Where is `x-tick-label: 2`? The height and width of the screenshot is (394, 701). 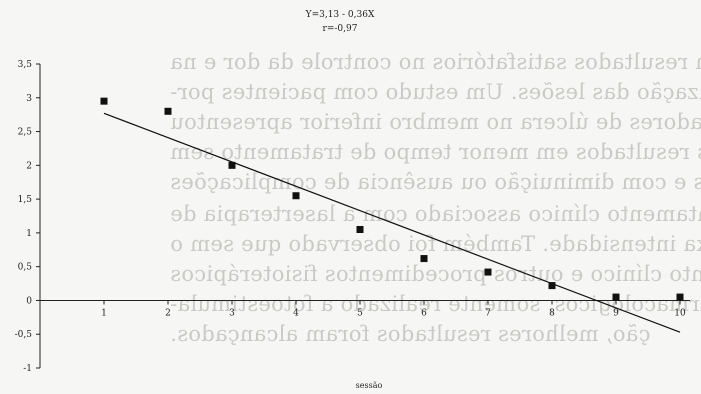
x-tick-label: 2 is located at coordinates (168, 313).